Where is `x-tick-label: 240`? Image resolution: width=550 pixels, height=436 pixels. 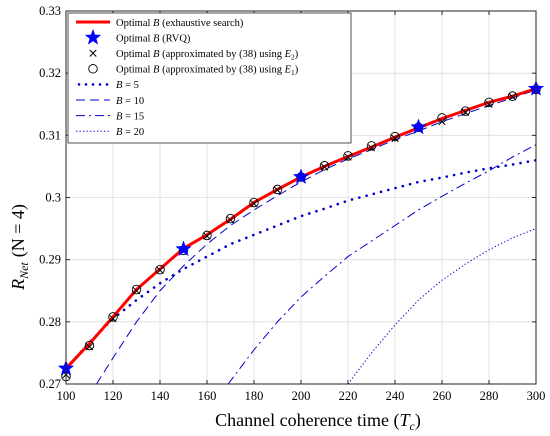
x-tick-label: 240 is located at coordinates (395, 396).